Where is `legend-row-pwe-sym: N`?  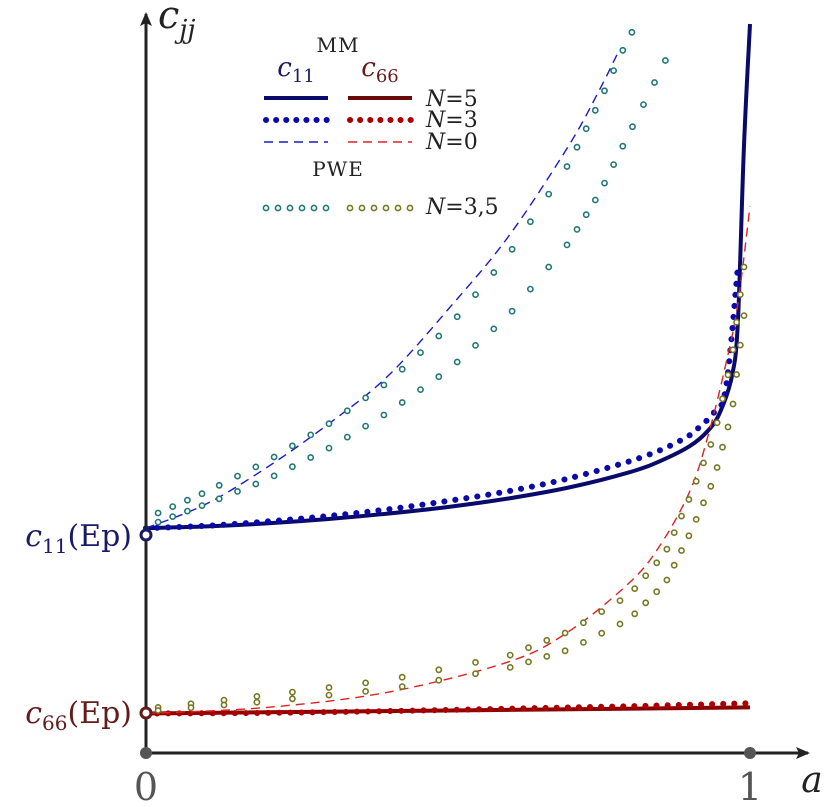 legend-row-pwe-sym: N is located at coordinates (435, 207).